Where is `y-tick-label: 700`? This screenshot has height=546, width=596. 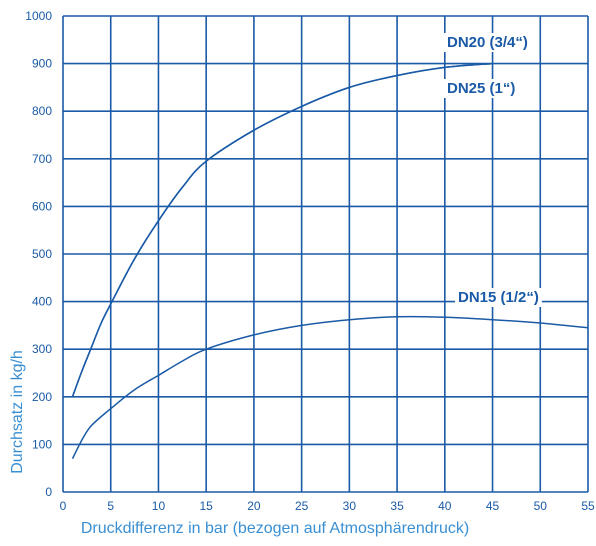
y-tick-label: 700 is located at coordinates (42, 159).